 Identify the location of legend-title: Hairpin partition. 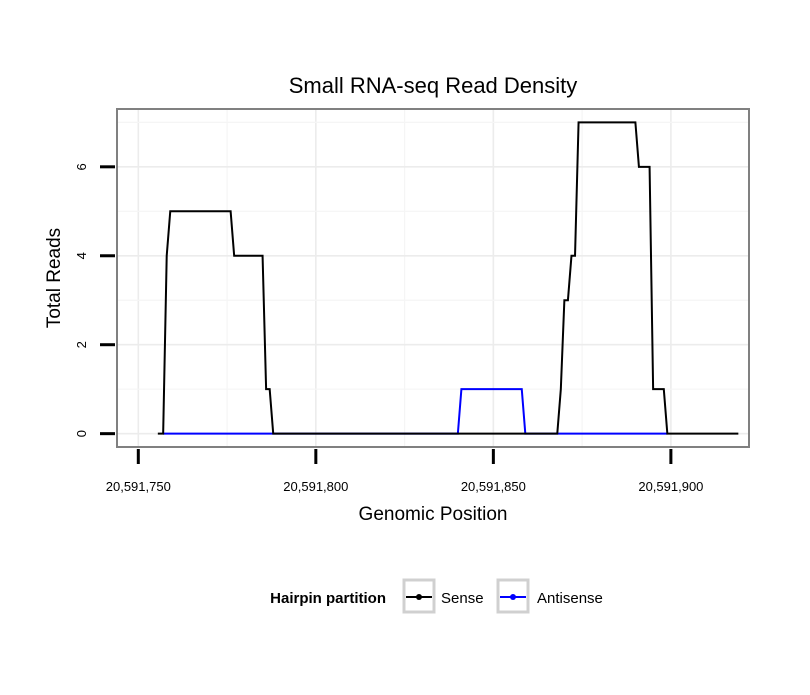
(328, 598).